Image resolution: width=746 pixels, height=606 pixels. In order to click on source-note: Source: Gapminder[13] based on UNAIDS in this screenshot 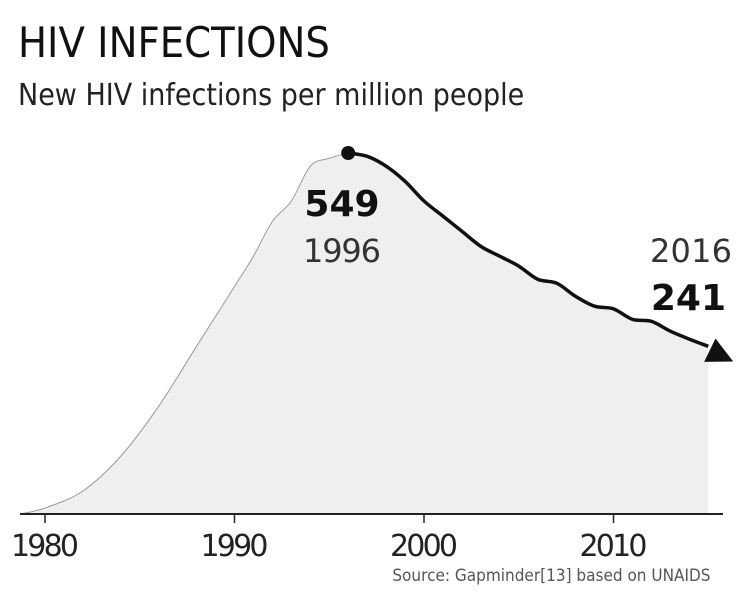, I will do `click(550, 576)`.